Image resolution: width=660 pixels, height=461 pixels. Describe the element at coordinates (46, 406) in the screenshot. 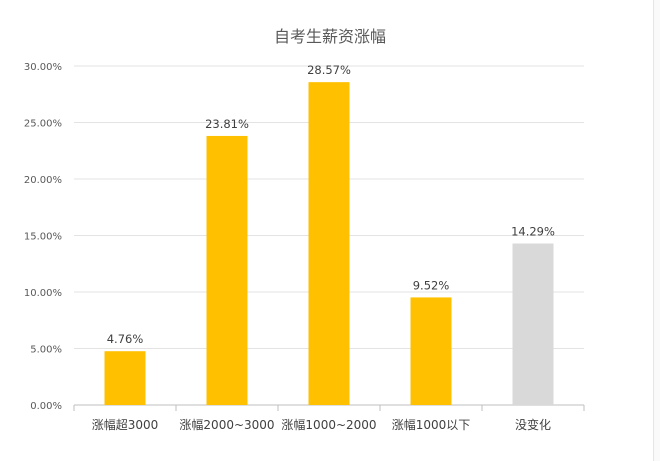

I see `y-tick-label: 0.00%` at that location.